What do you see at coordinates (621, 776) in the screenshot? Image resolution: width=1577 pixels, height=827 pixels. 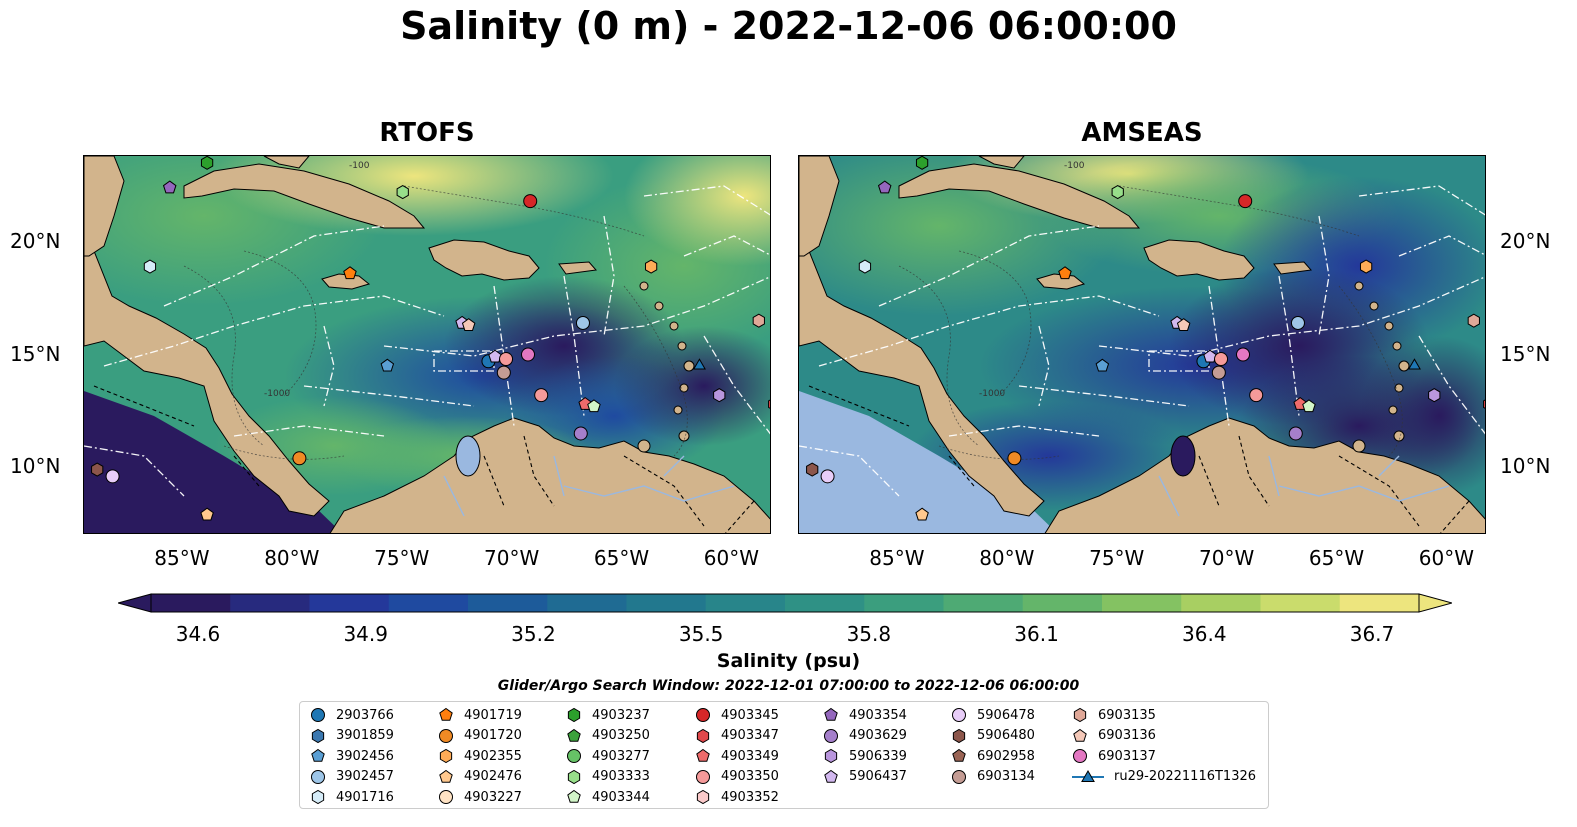 I see `legend-label: 4903333` at bounding box center [621, 776].